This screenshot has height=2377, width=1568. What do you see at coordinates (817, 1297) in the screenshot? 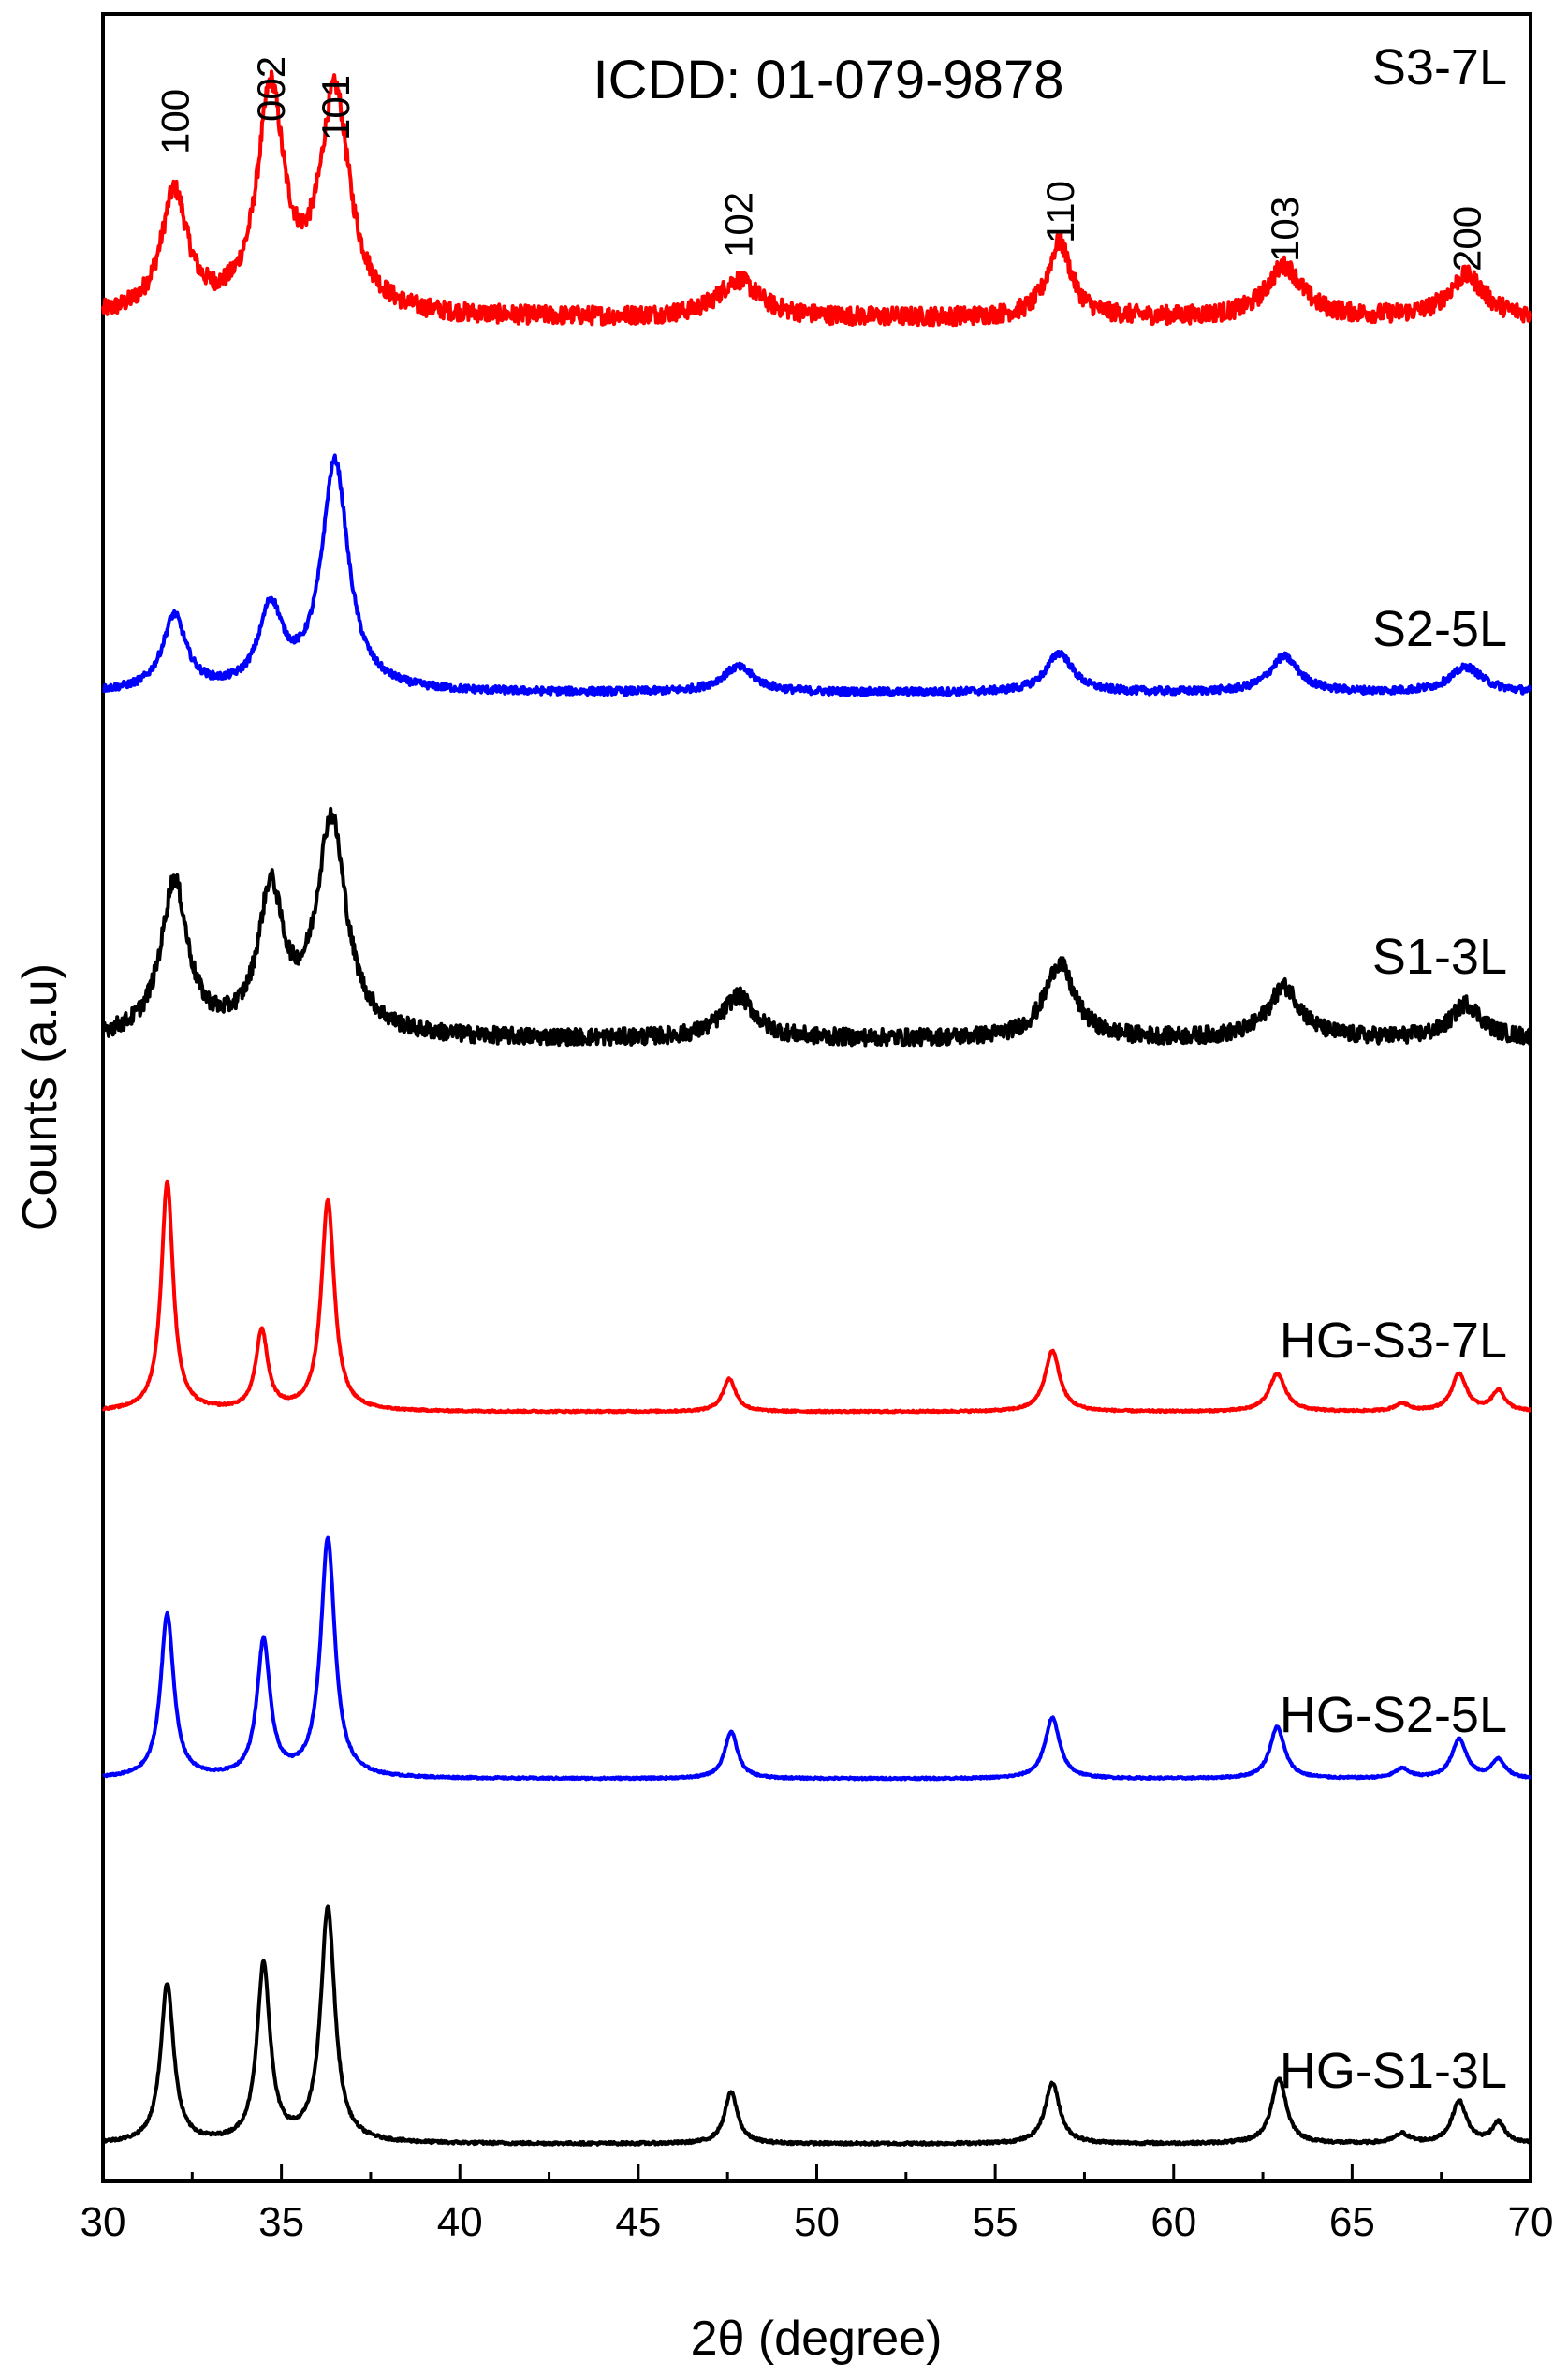
I see `series-line-hg-s3-7l` at bounding box center [817, 1297].